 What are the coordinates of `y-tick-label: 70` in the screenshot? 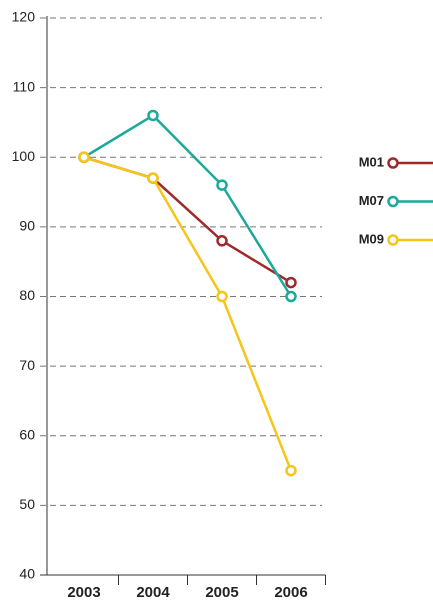 It's located at (27, 365).